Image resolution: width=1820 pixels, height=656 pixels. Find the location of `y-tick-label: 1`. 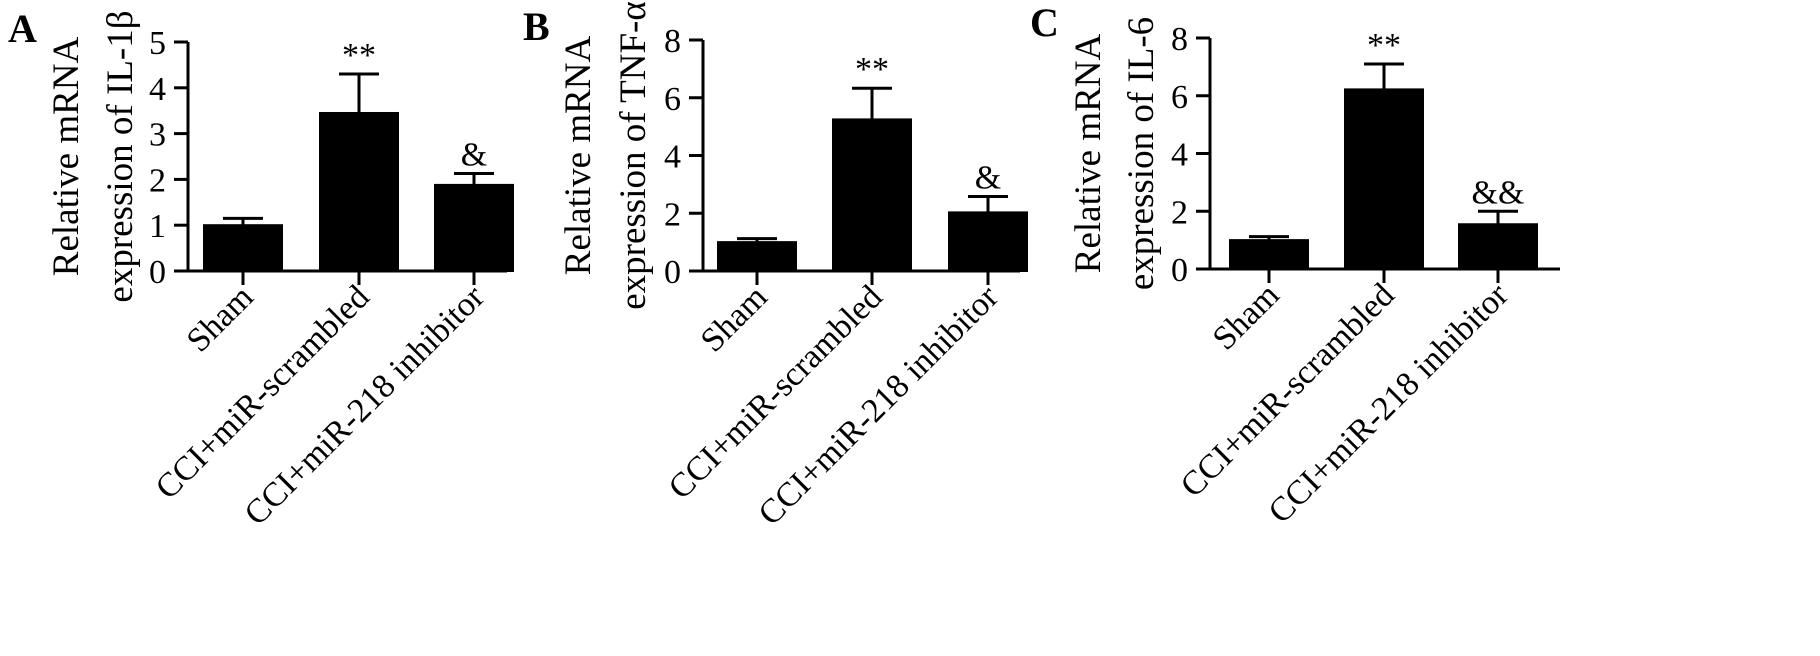

y-tick-label: 1 is located at coordinates (157, 226).